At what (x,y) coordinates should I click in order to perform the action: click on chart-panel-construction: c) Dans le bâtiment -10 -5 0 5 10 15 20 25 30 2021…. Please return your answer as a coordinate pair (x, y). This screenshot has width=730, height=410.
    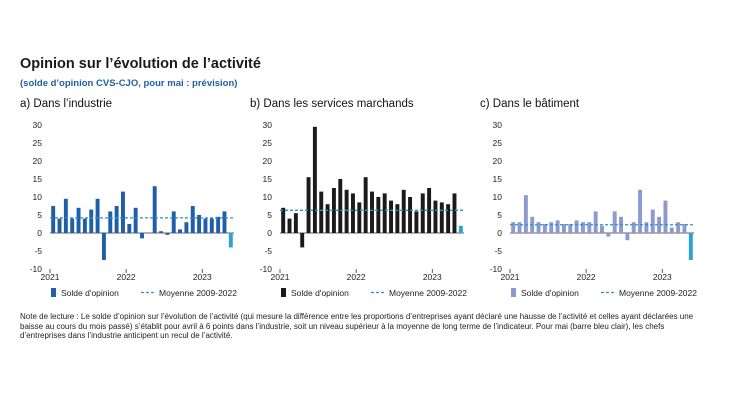
    Looking at the image, I should click on (588, 198).